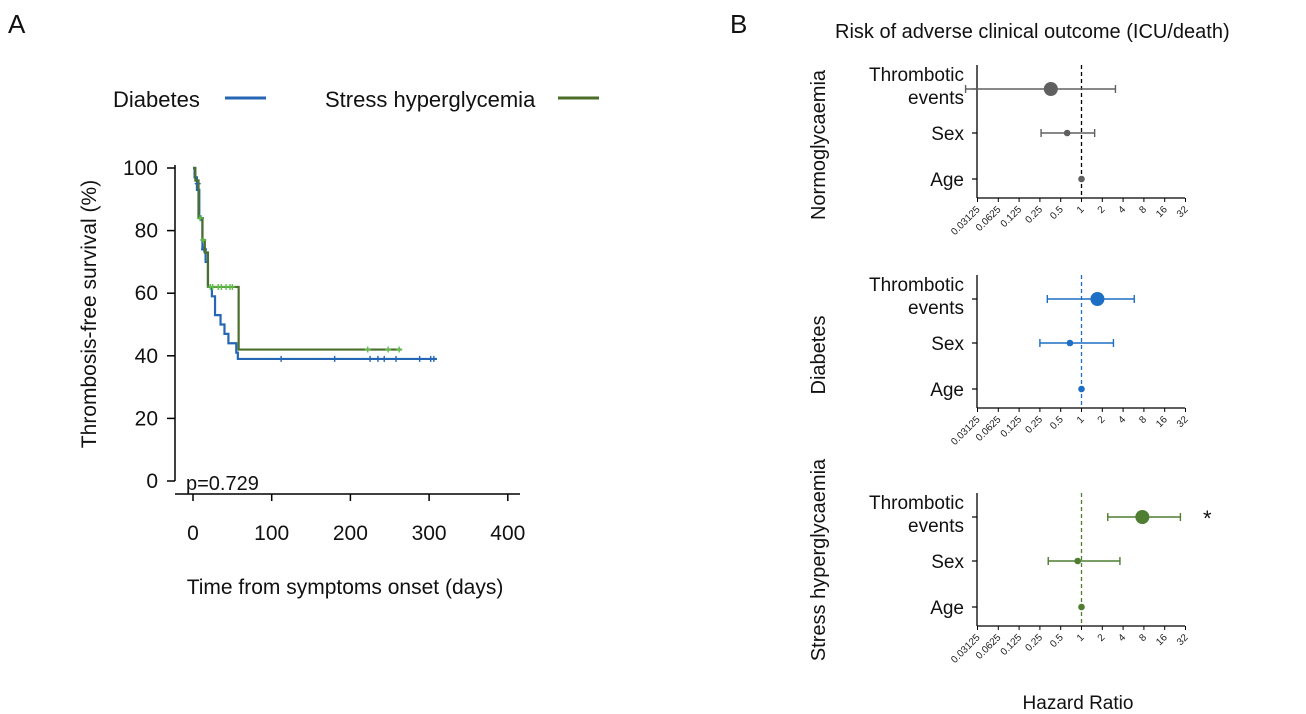 This screenshot has width=1306, height=714. What do you see at coordinates (193, 533) in the screenshot?
I see `x-tick-label: 0` at bounding box center [193, 533].